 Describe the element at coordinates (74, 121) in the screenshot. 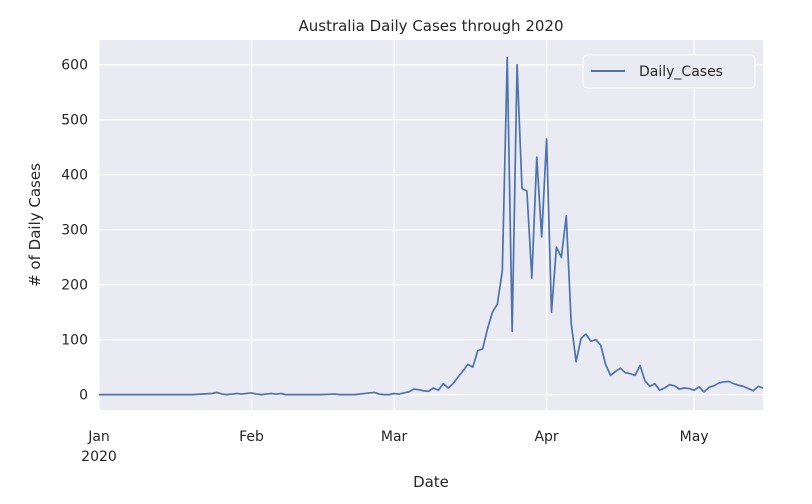

I see `y-tick-label: 500` at that location.